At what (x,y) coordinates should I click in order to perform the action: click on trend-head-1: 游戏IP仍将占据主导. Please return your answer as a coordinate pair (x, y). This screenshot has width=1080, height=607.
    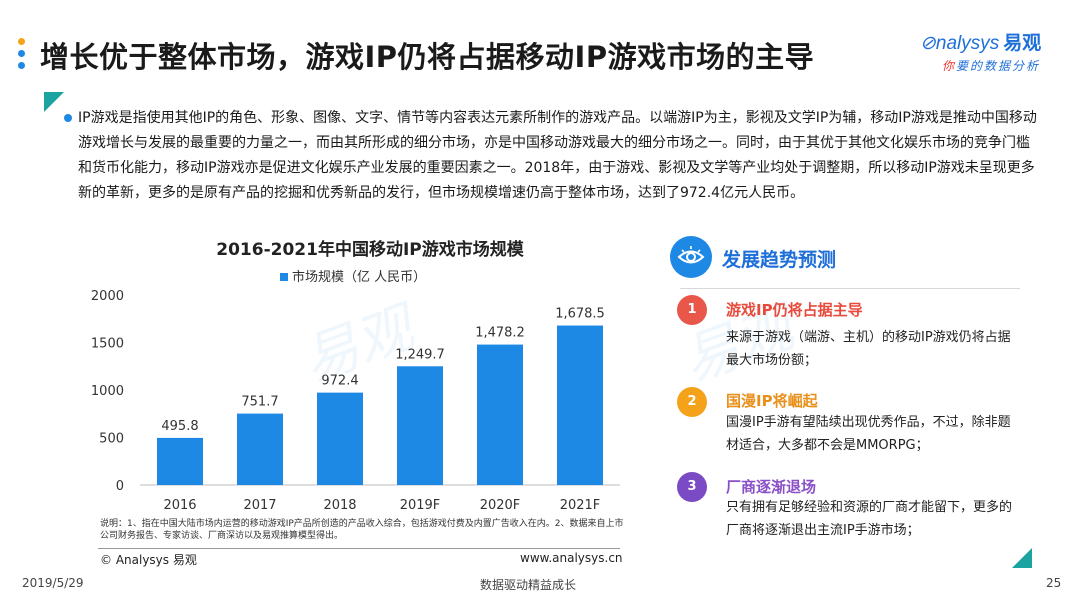
    Looking at the image, I should click on (794, 310).